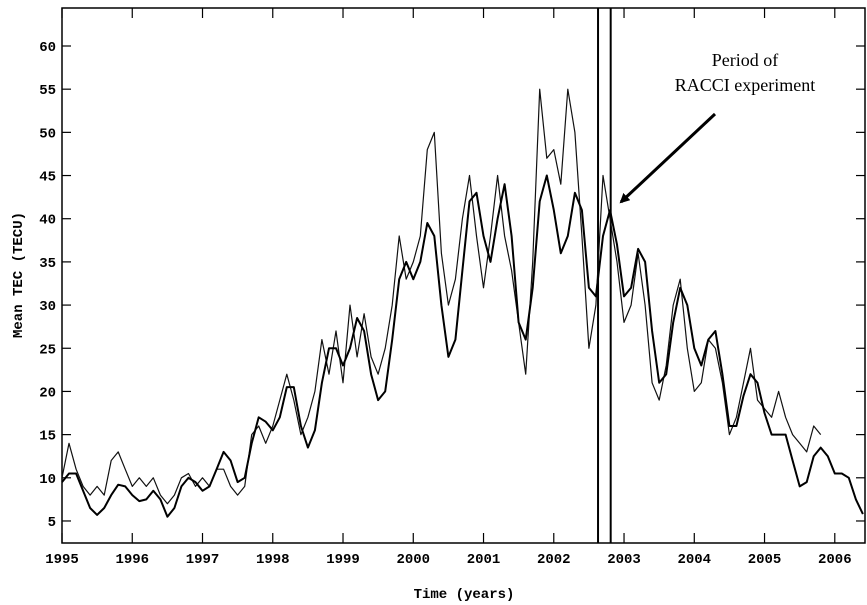 This screenshot has height=605, width=867. What do you see at coordinates (464, 595) in the screenshot?
I see `x-axis-label: Time (years)` at bounding box center [464, 595].